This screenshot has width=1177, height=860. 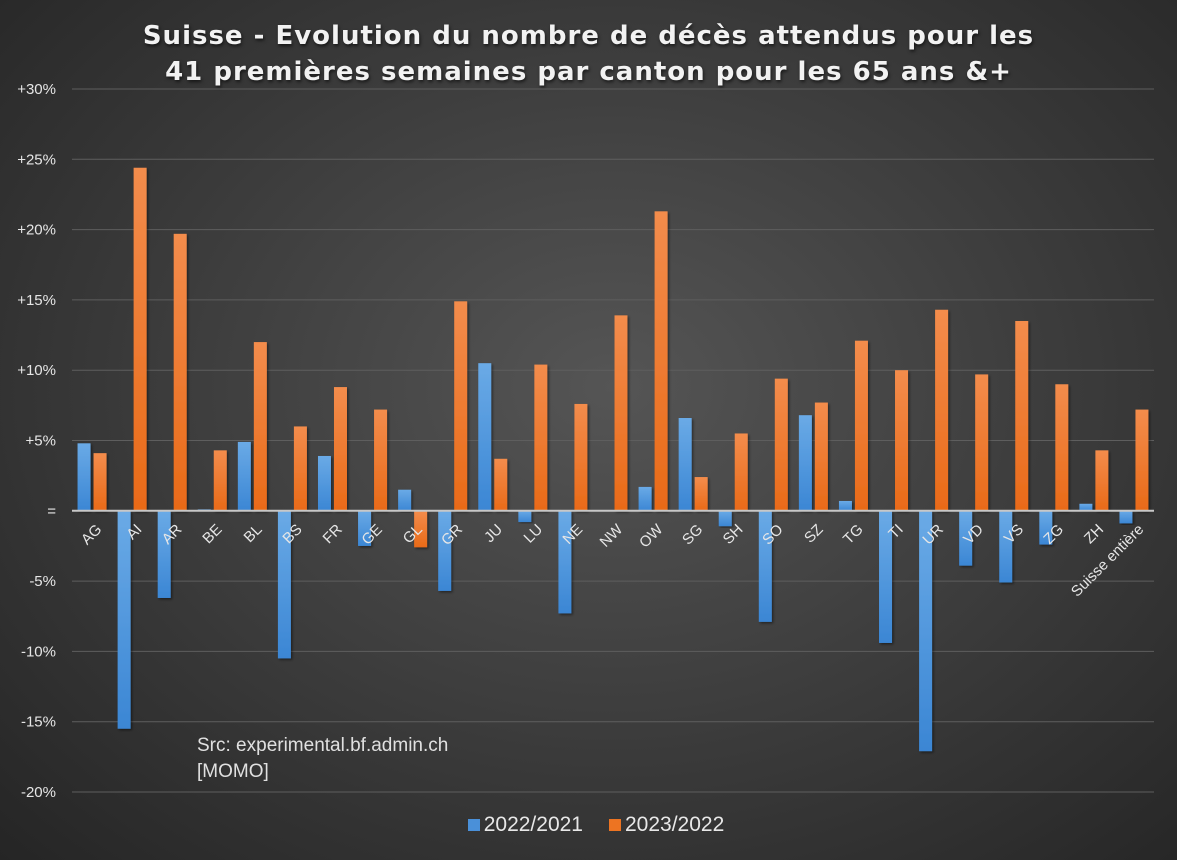 What do you see at coordinates (853, 534) in the screenshot?
I see `x-tick-label: TG` at bounding box center [853, 534].